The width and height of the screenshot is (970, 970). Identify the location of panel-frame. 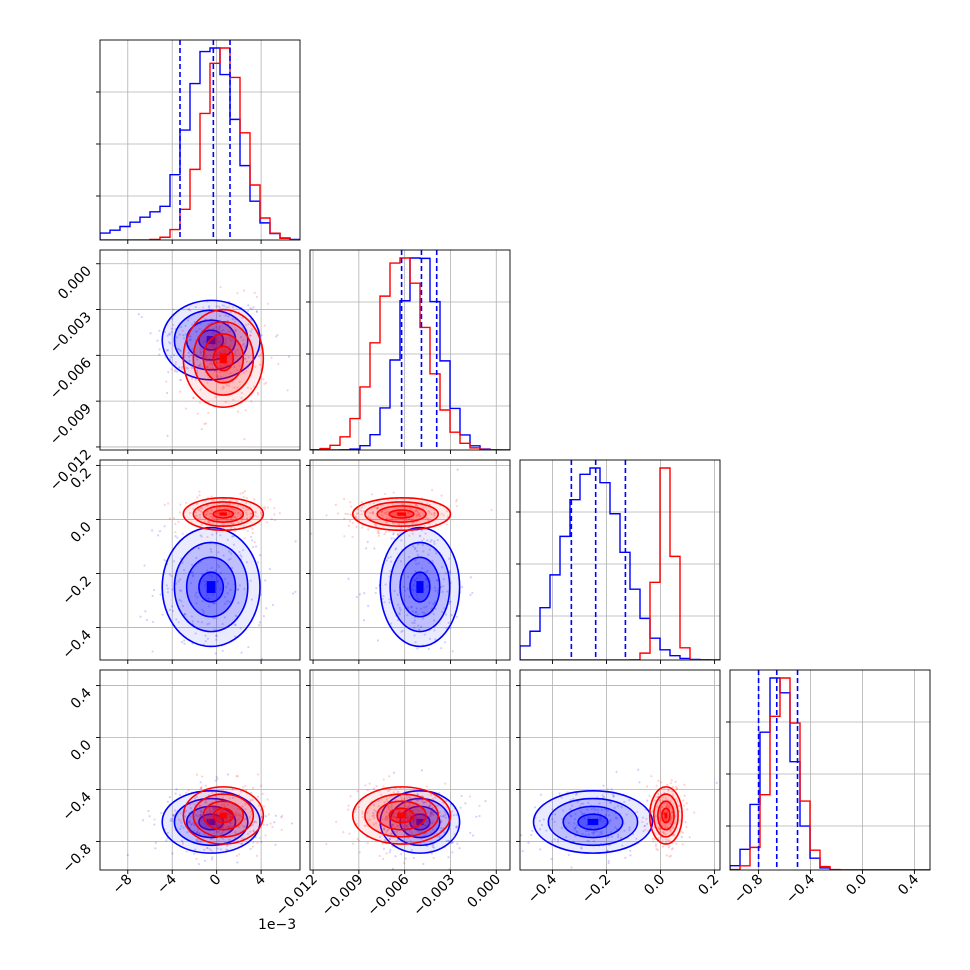
(200, 770).